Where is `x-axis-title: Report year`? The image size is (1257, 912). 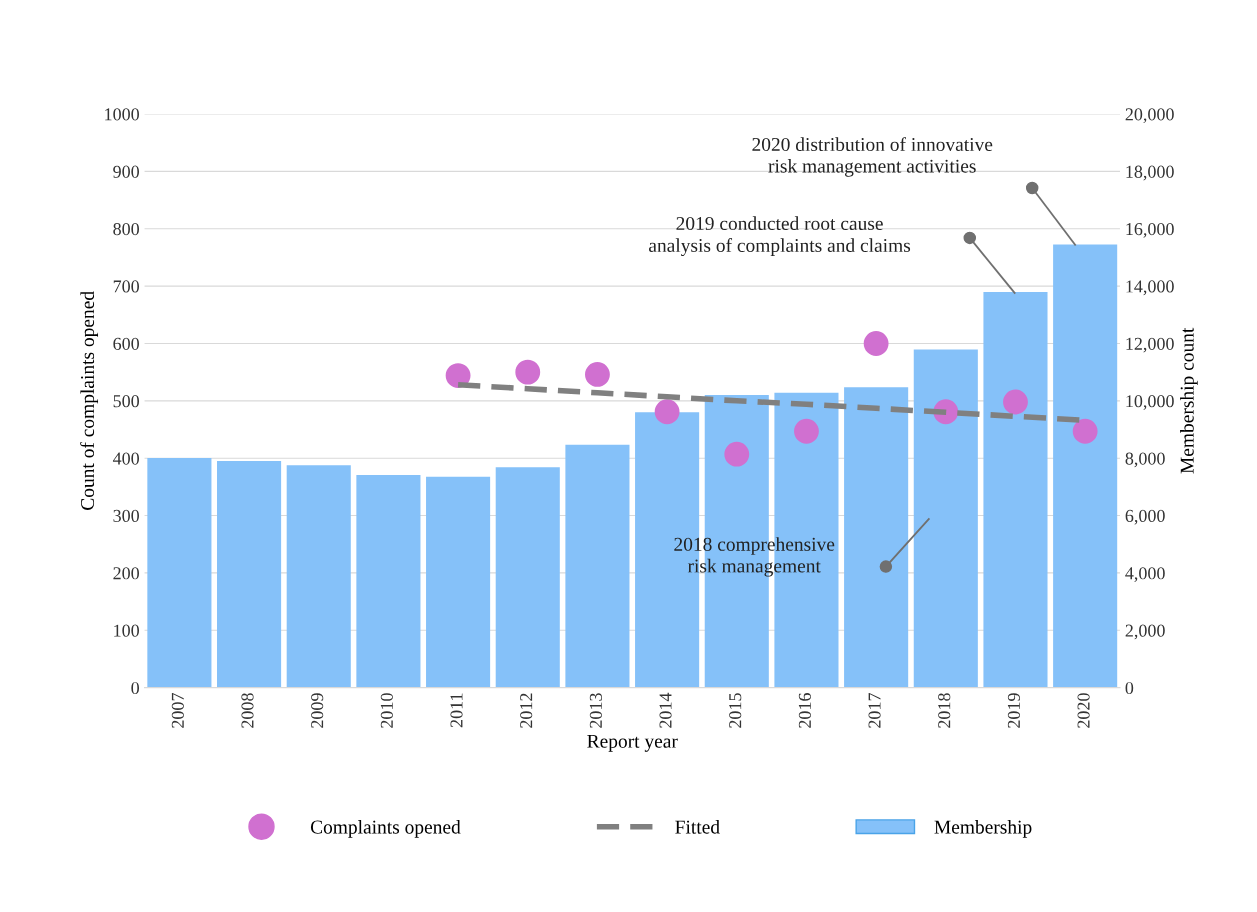
x-axis-title: Report year is located at coordinates (632, 743).